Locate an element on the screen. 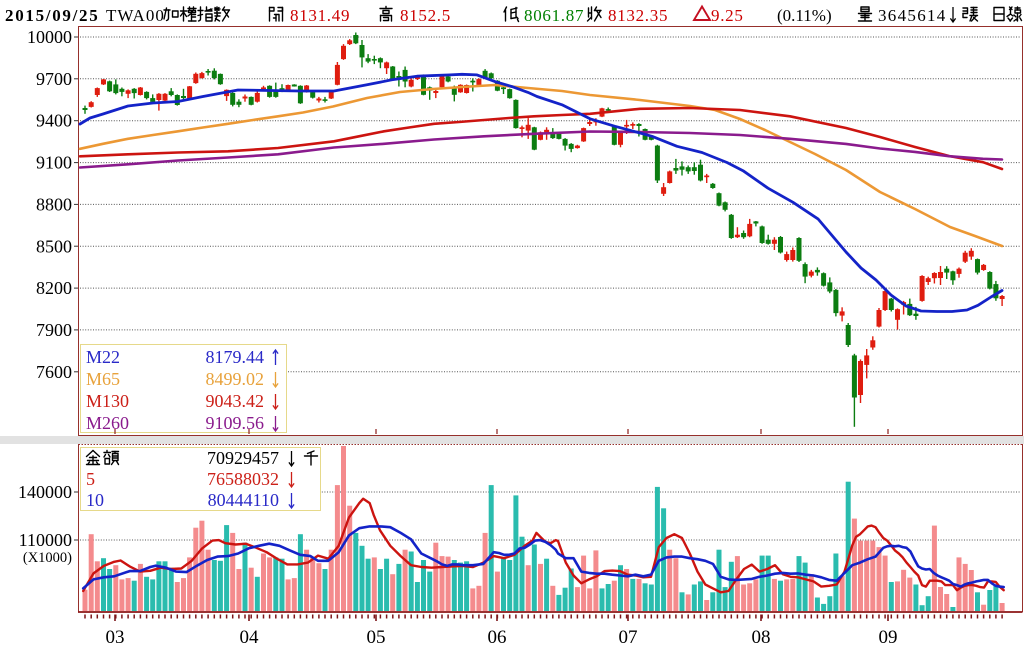 This screenshot has height=667, width=1024. svg-text: 03 is located at coordinates (115, 637).